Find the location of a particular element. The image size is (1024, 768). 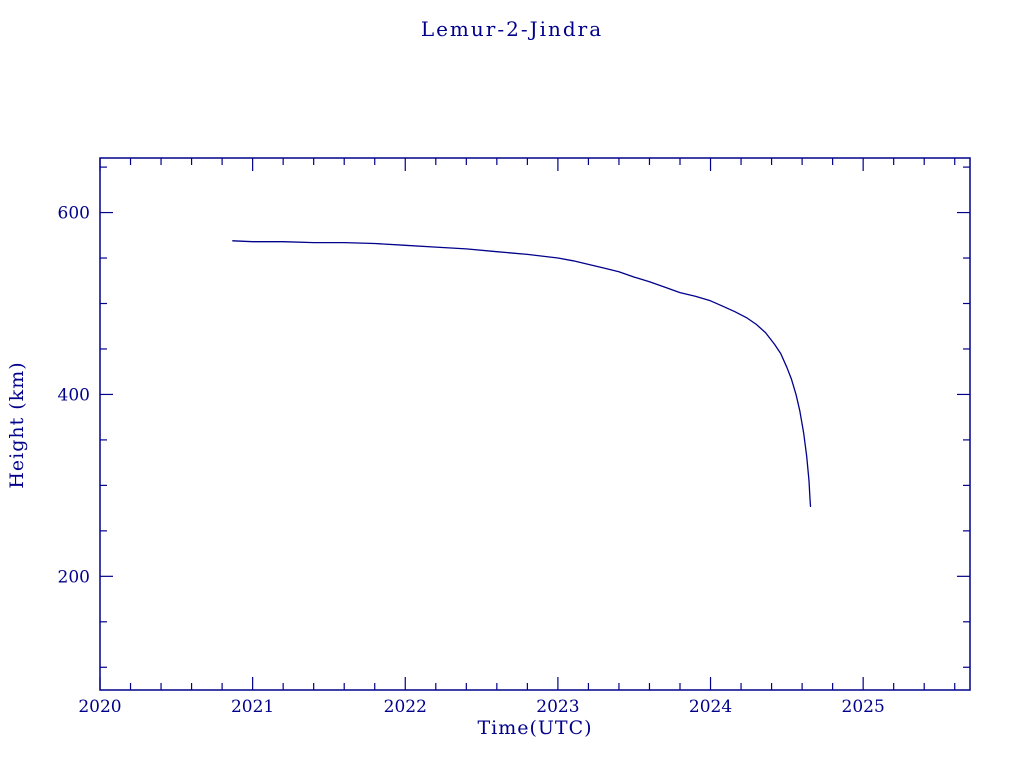

x-tick-label: 2024 is located at coordinates (710, 707).